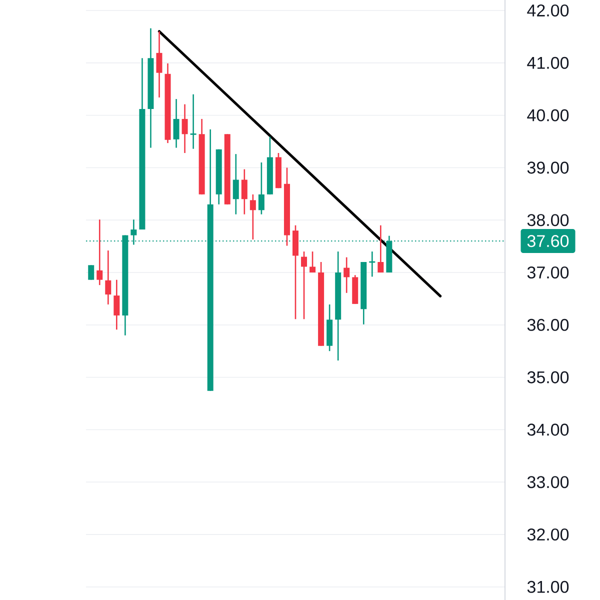 The height and width of the screenshot is (600, 600). What do you see at coordinates (548, 324) in the screenshot?
I see `y-tick-label: 36.00` at bounding box center [548, 324].